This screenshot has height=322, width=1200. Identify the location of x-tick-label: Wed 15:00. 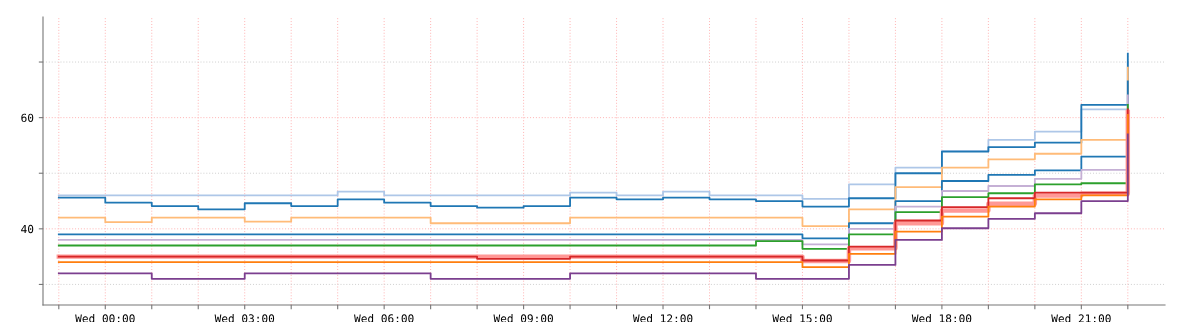
(802, 318).